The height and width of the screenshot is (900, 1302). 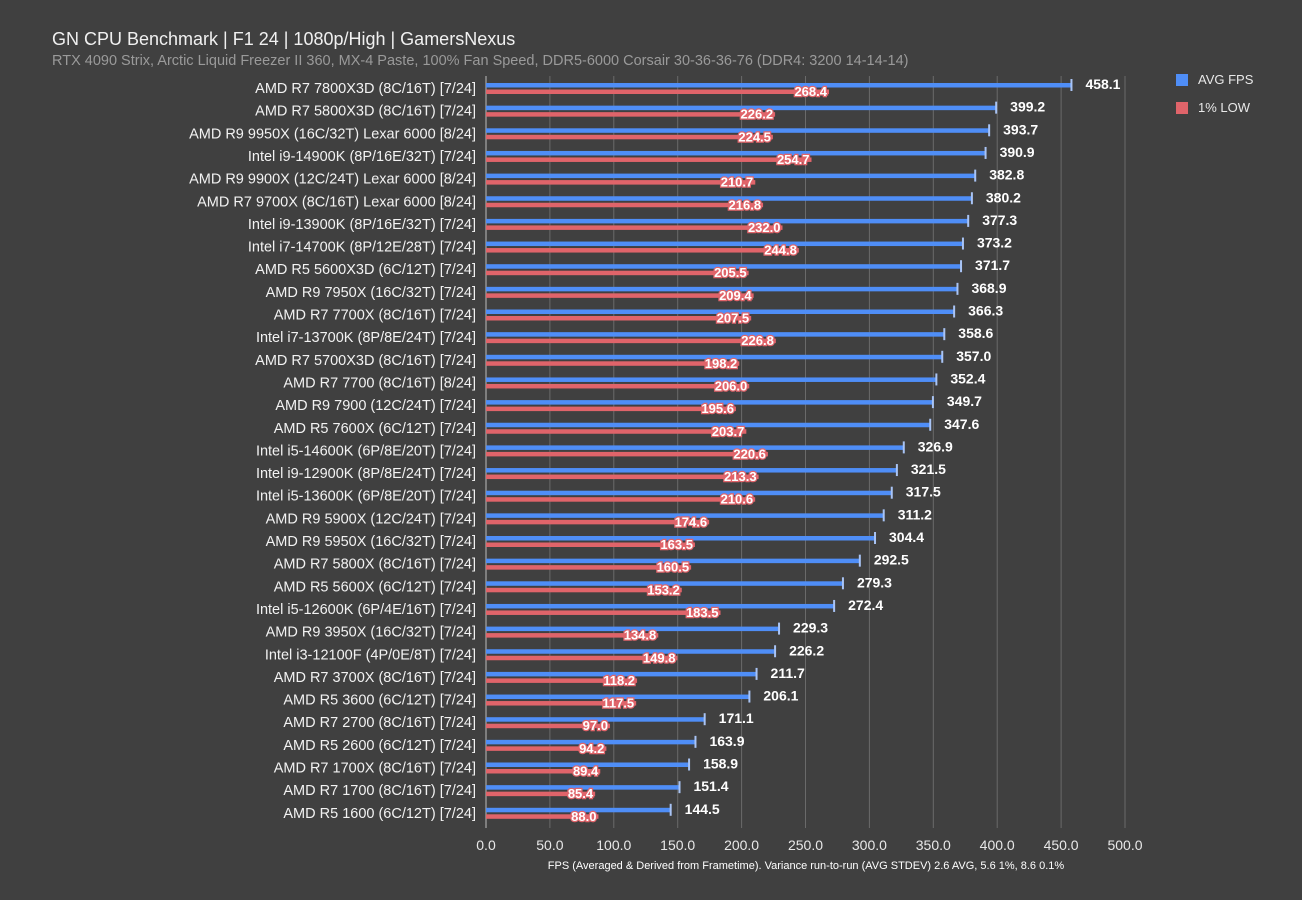 I want to click on data-label-low: 207.5, so click(x=733, y=318).